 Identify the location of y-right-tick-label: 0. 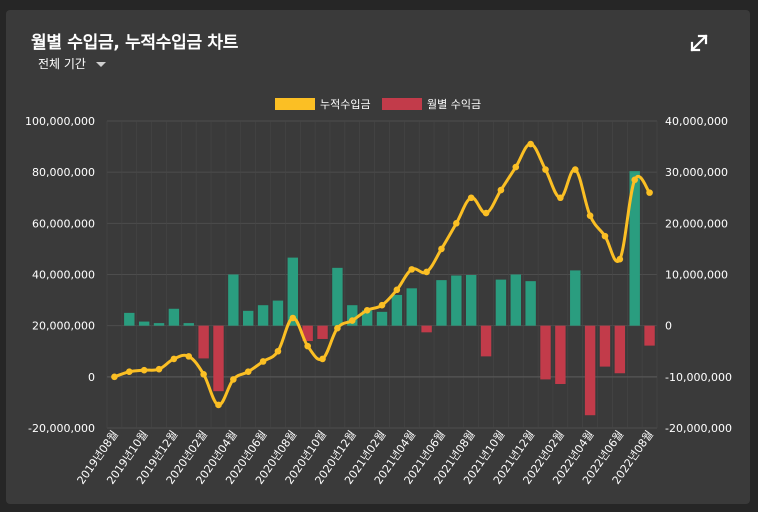
(668, 326).